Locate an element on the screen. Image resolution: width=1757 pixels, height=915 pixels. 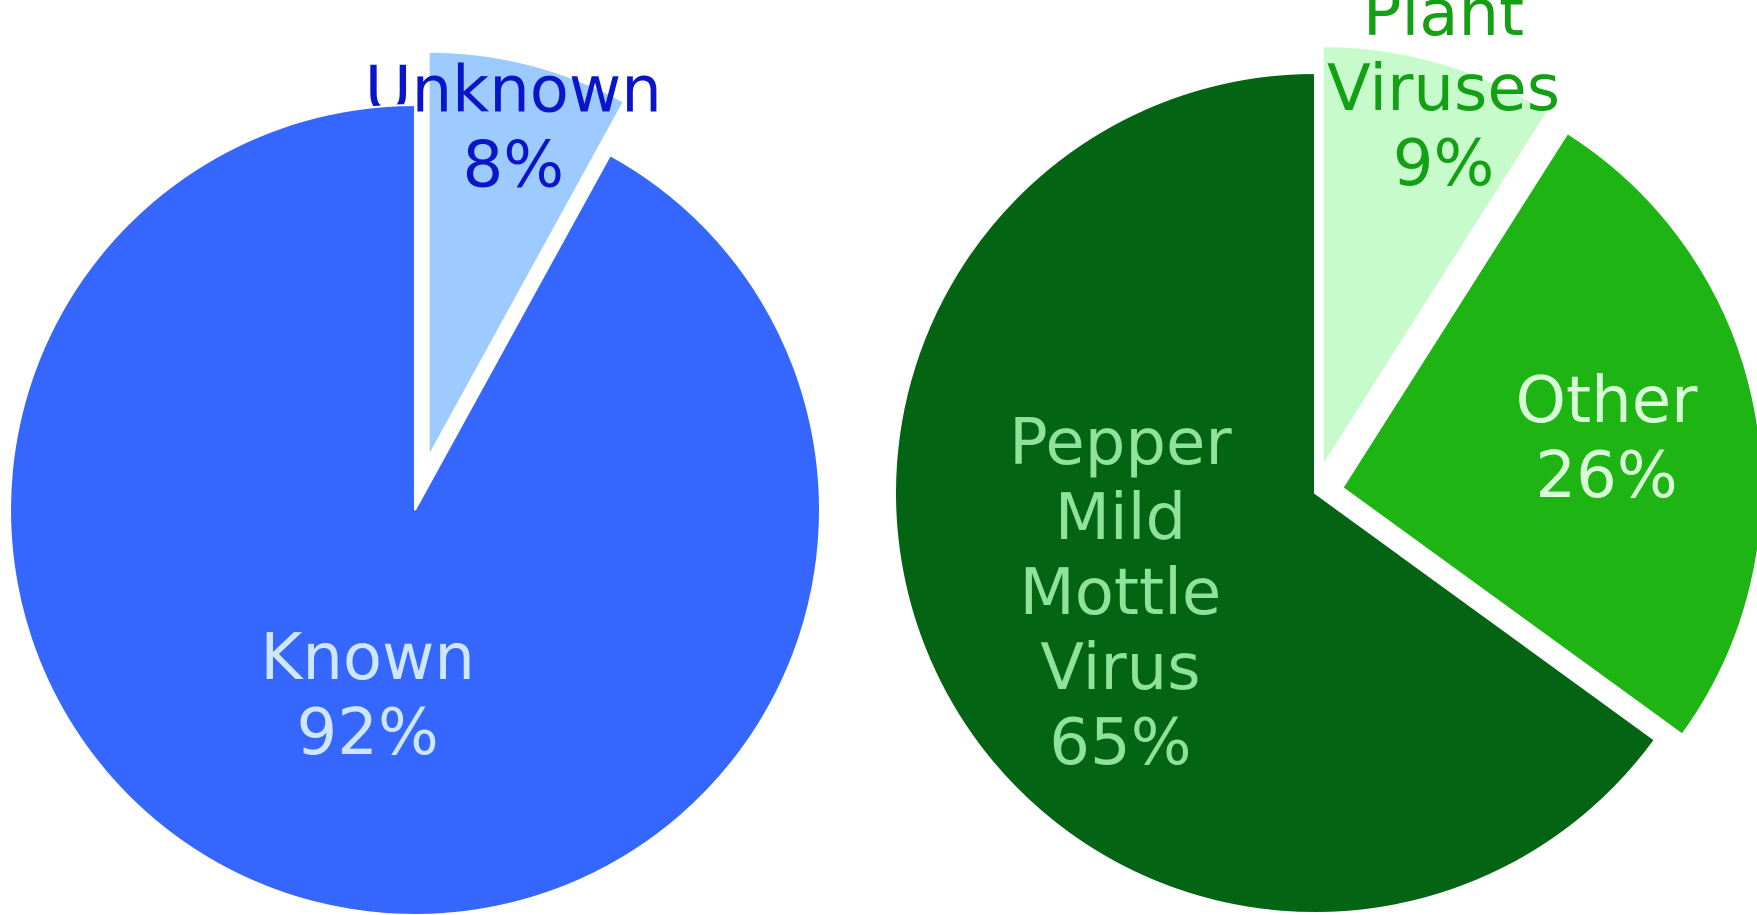
pie-label-percent: 92% is located at coordinates (368, 733).